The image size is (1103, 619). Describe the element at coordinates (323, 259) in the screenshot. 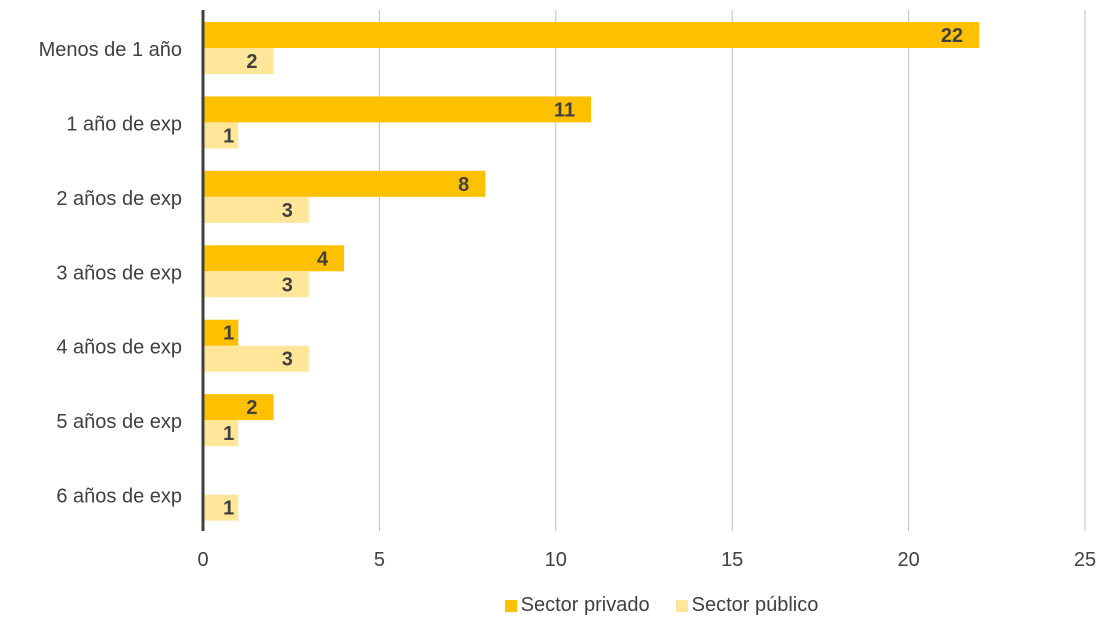

I see `data-label-privado-3: 4` at that location.